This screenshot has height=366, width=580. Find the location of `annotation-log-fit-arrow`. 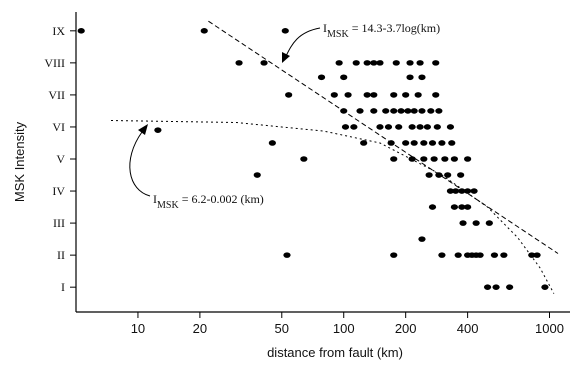

annotation-log-fit-arrow is located at coordinates (303, 42).